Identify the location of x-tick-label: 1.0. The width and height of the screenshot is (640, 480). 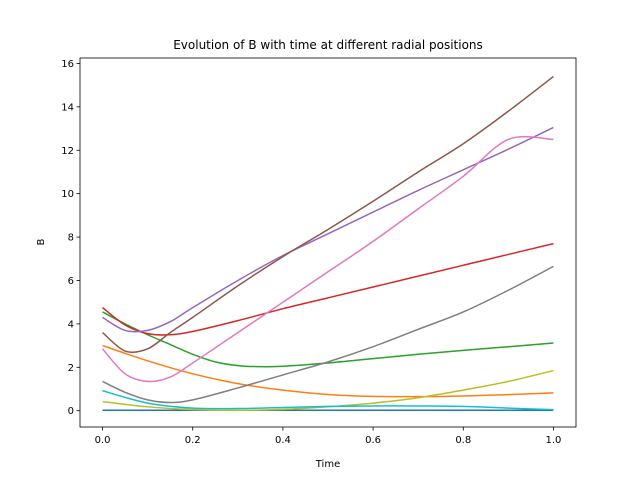
(554, 440).